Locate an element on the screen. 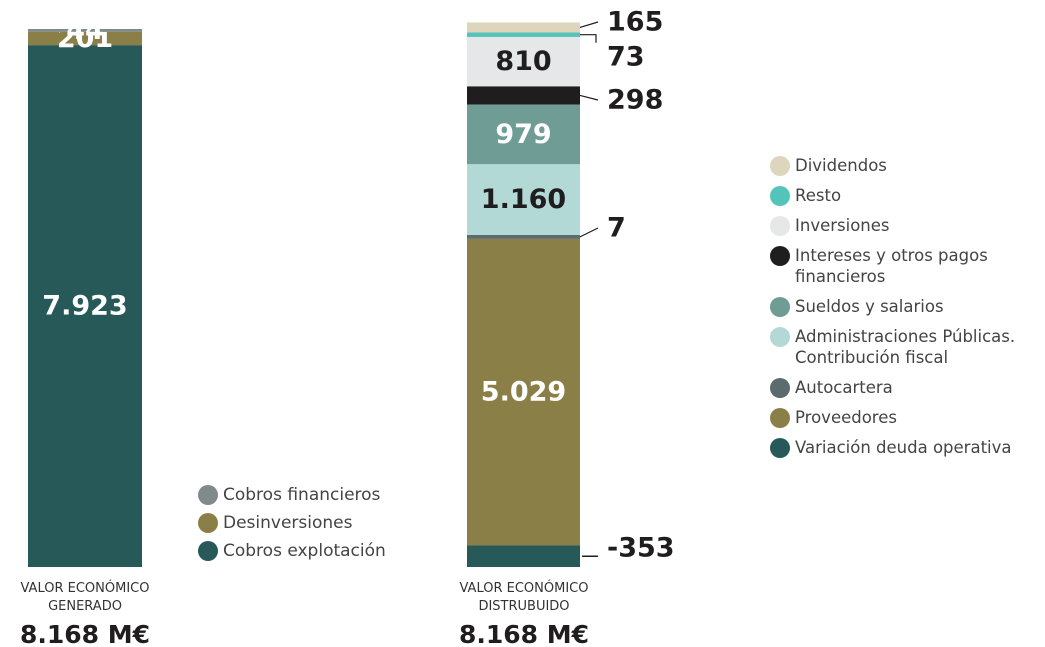 Image resolution: width=1045 pixels, height=647 pixels. legend-swatch-variacion-deuda-operativa is located at coordinates (780, 448).